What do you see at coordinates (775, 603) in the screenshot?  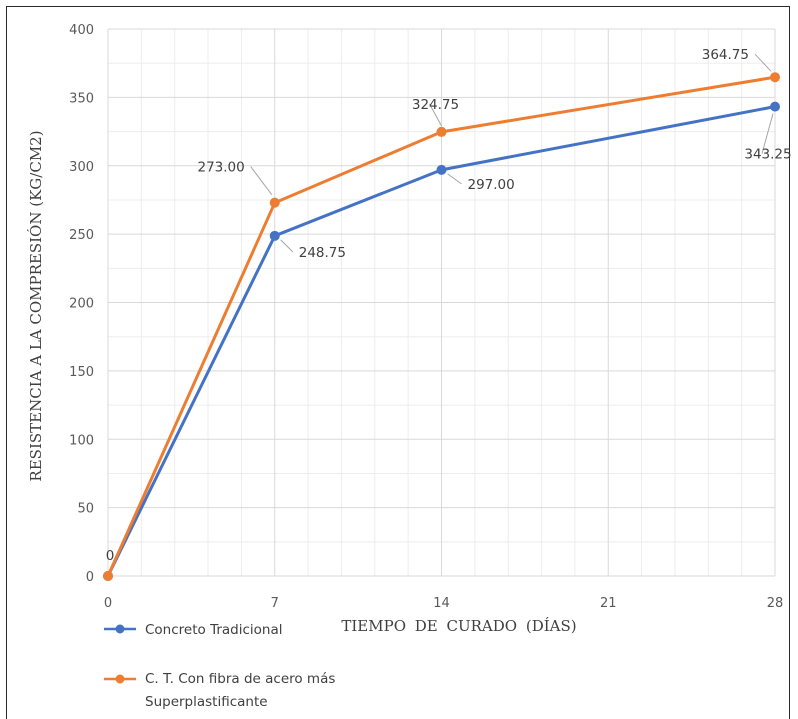 I see `x-tick-label: 28` at bounding box center [775, 603].